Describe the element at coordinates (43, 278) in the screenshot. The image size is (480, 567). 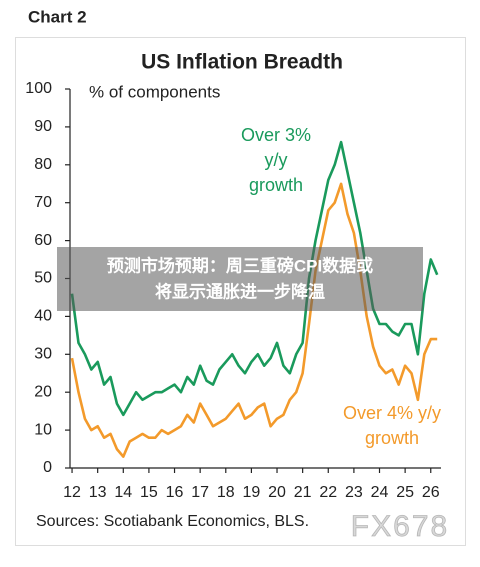
I see `y-tick-label: 50` at that location.